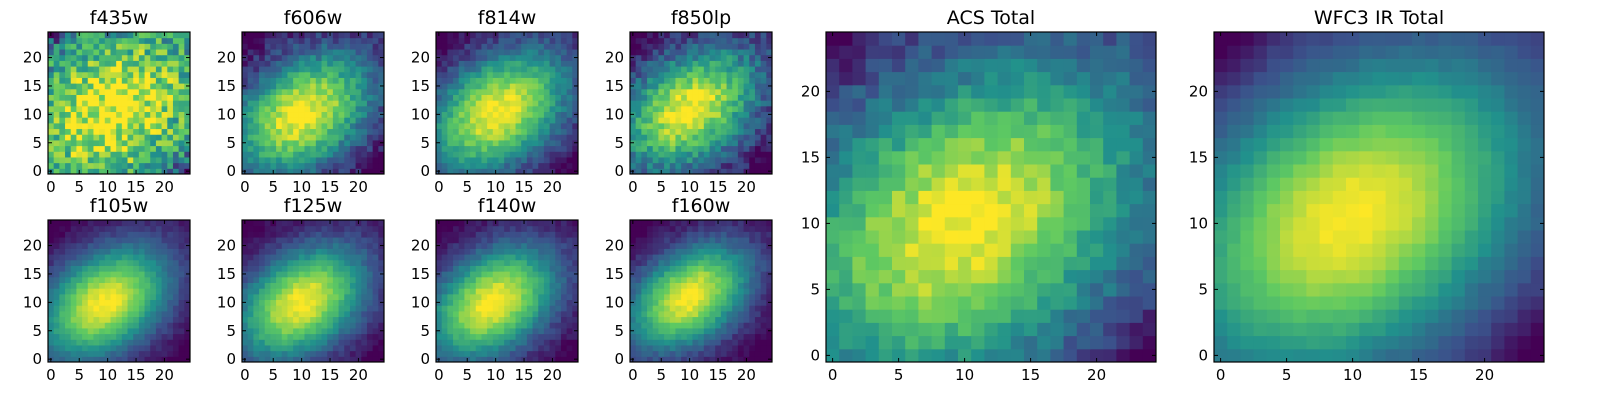 Image resolution: width=1600 pixels, height=400 pixels. Describe the element at coordinates (313, 291) in the screenshot. I see `axes-frame` at that location.